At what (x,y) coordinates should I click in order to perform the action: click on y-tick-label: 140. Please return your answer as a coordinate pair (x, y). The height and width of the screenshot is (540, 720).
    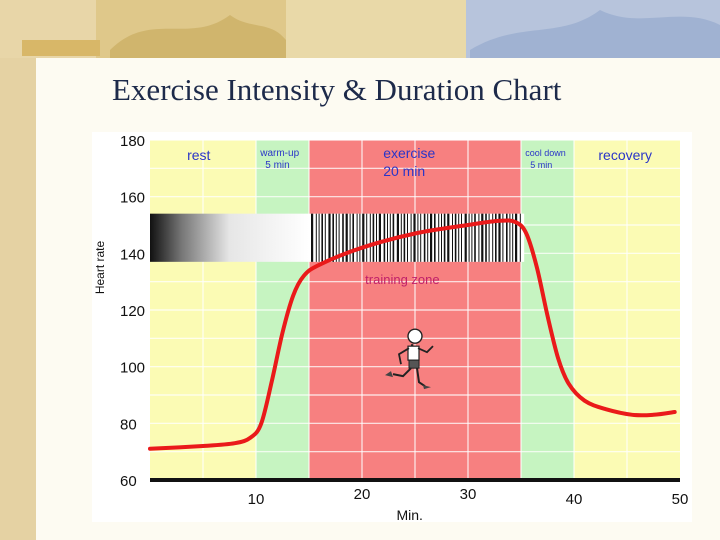
    Looking at the image, I should click on (132, 254).